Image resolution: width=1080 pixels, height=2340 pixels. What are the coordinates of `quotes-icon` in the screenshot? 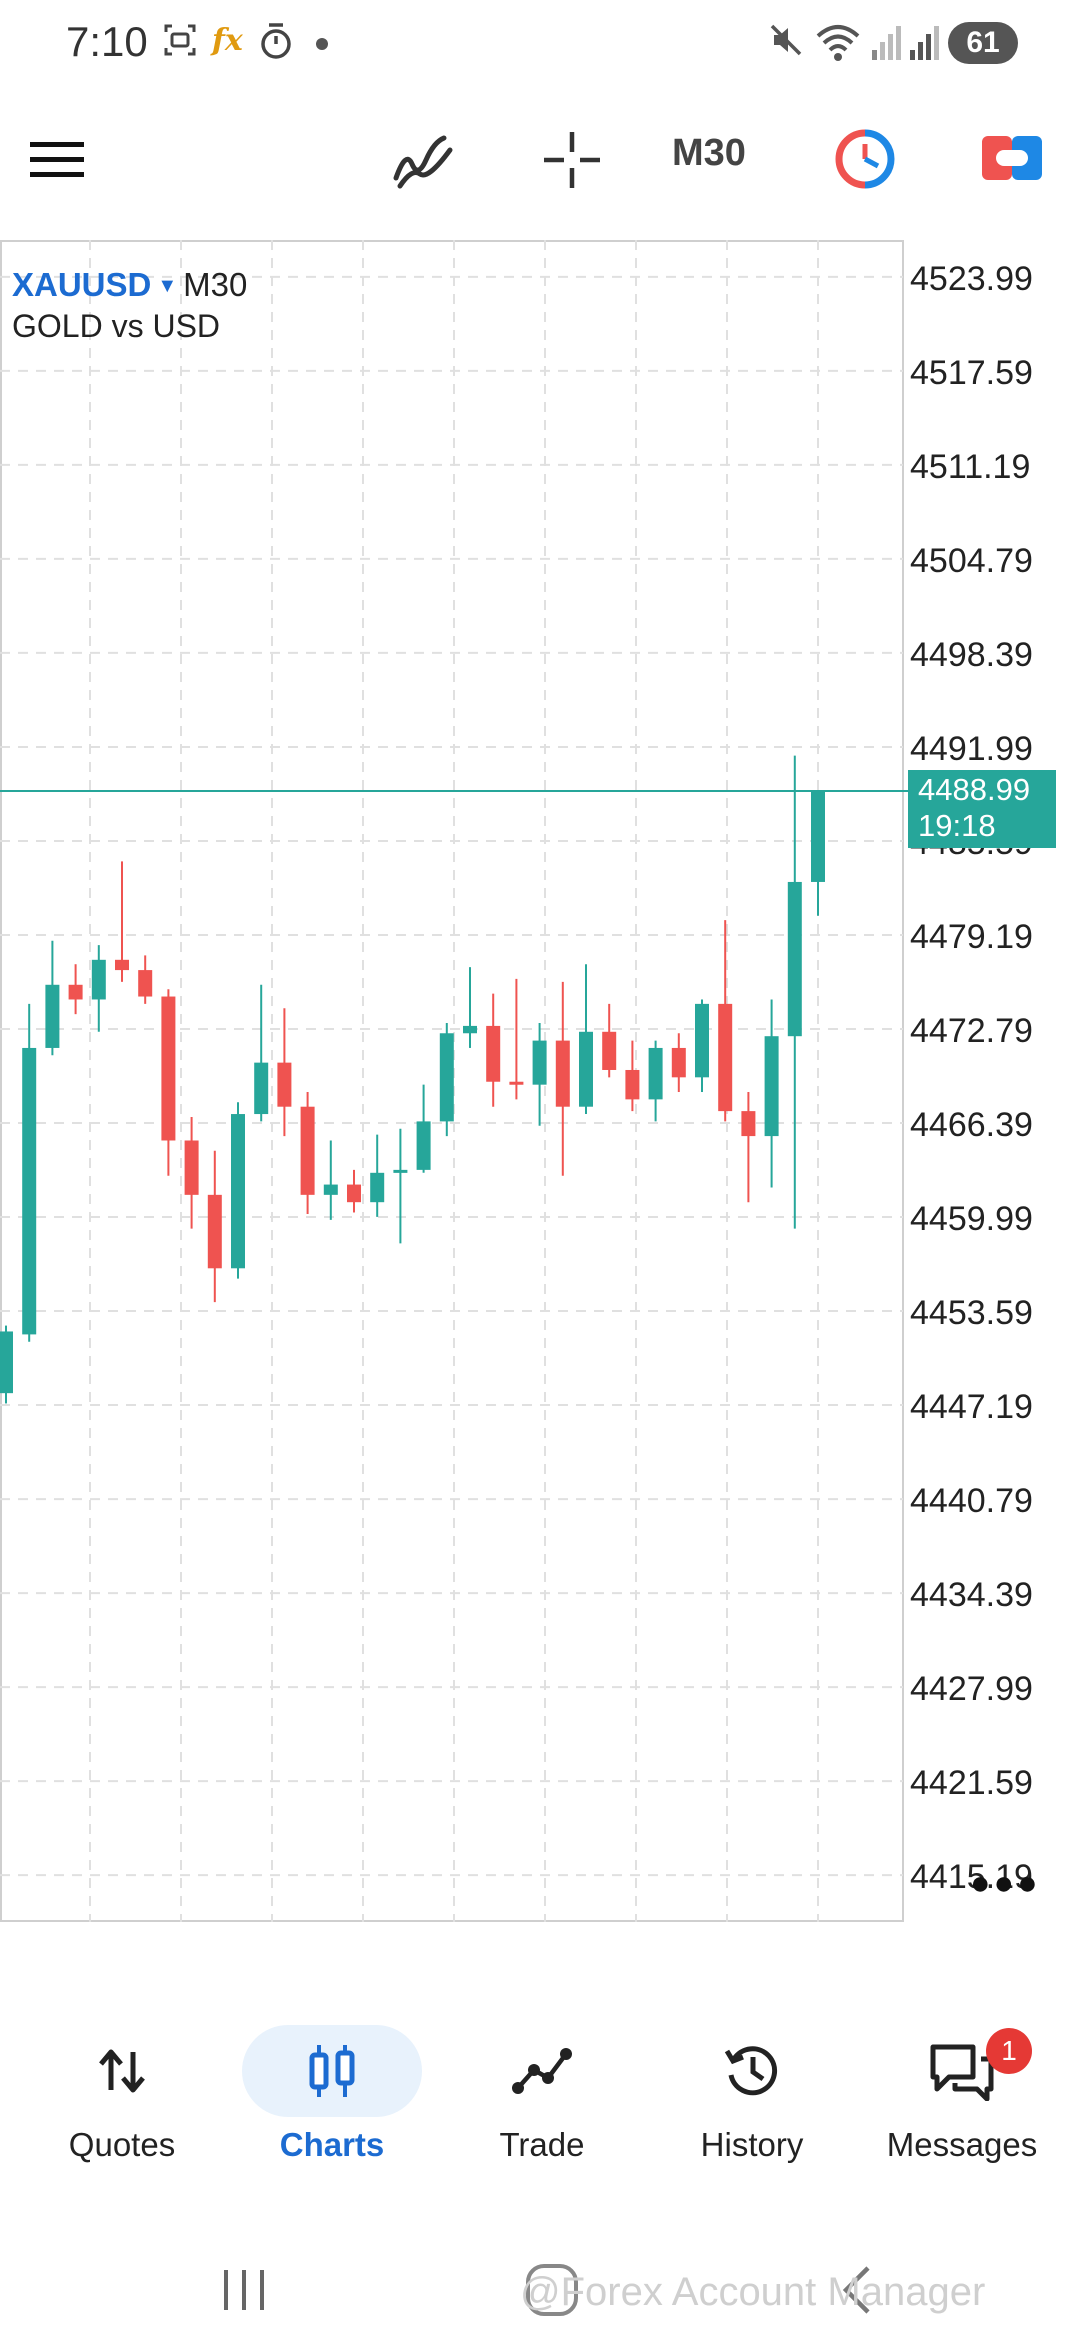 It's located at (122, 2071).